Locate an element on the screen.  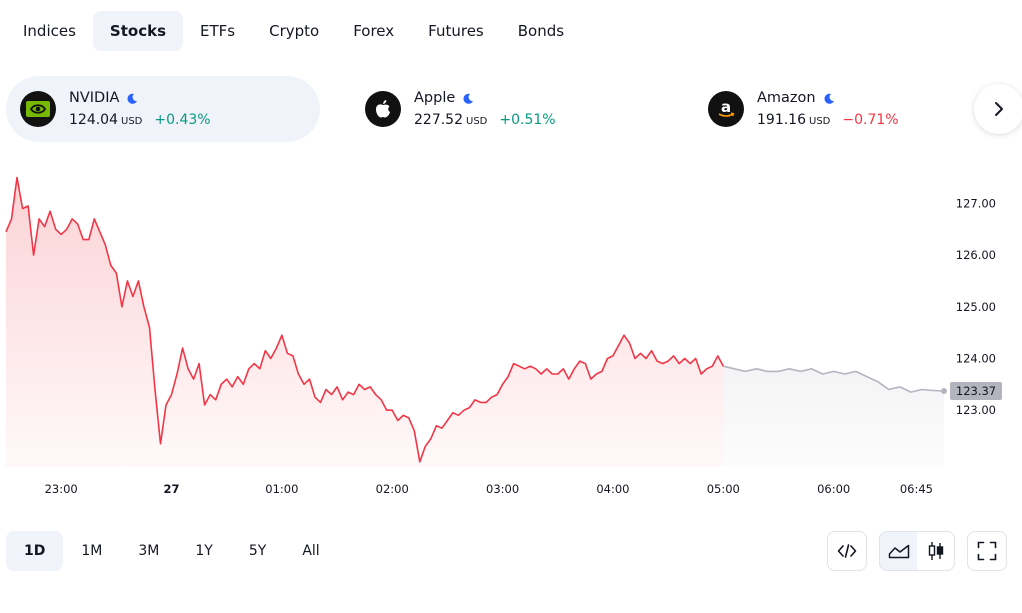
y-tick-label: 123.00 is located at coordinates (976, 410).